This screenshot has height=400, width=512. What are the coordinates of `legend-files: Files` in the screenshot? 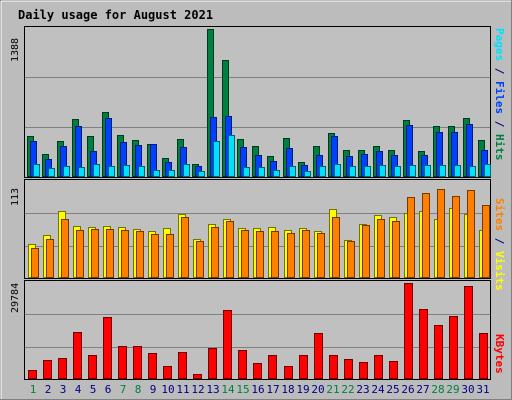 It's located at (499, 97).